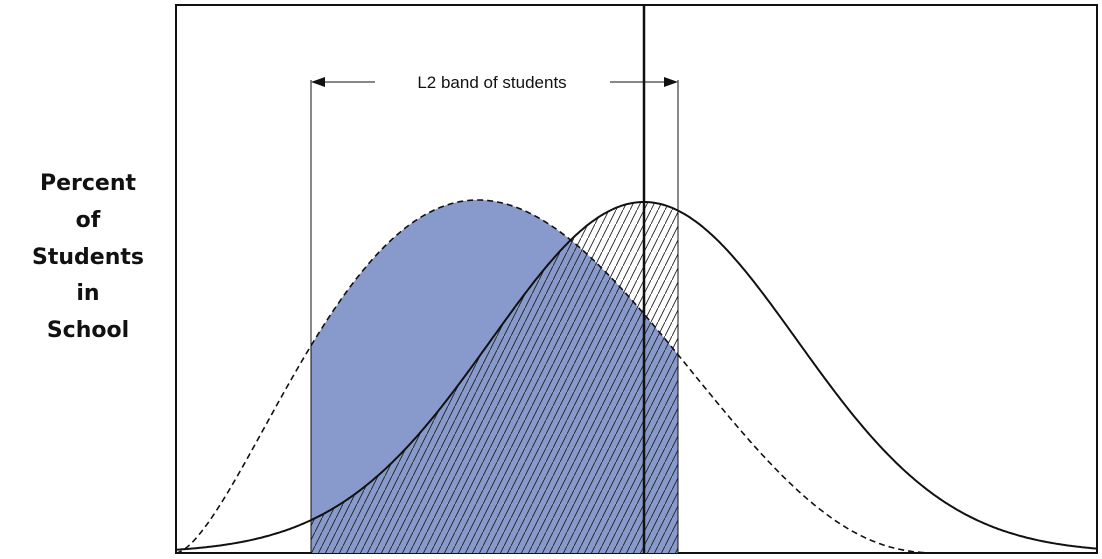 This screenshot has height=559, width=1102. I want to click on y-axis-label: Percent of Students in School, so click(88, 257).